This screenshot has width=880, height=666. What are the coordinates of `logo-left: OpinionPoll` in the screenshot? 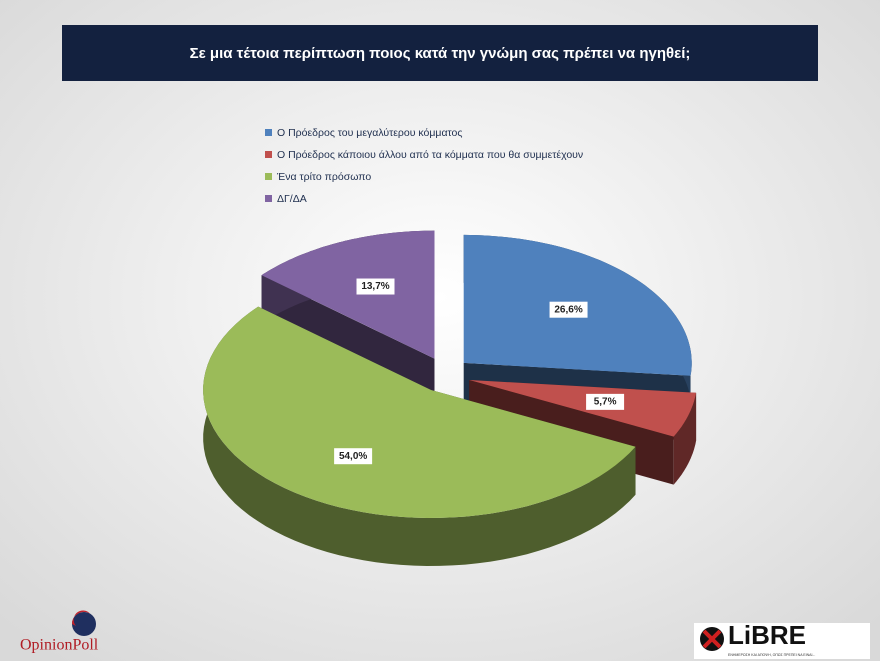 It's located at (59, 632).